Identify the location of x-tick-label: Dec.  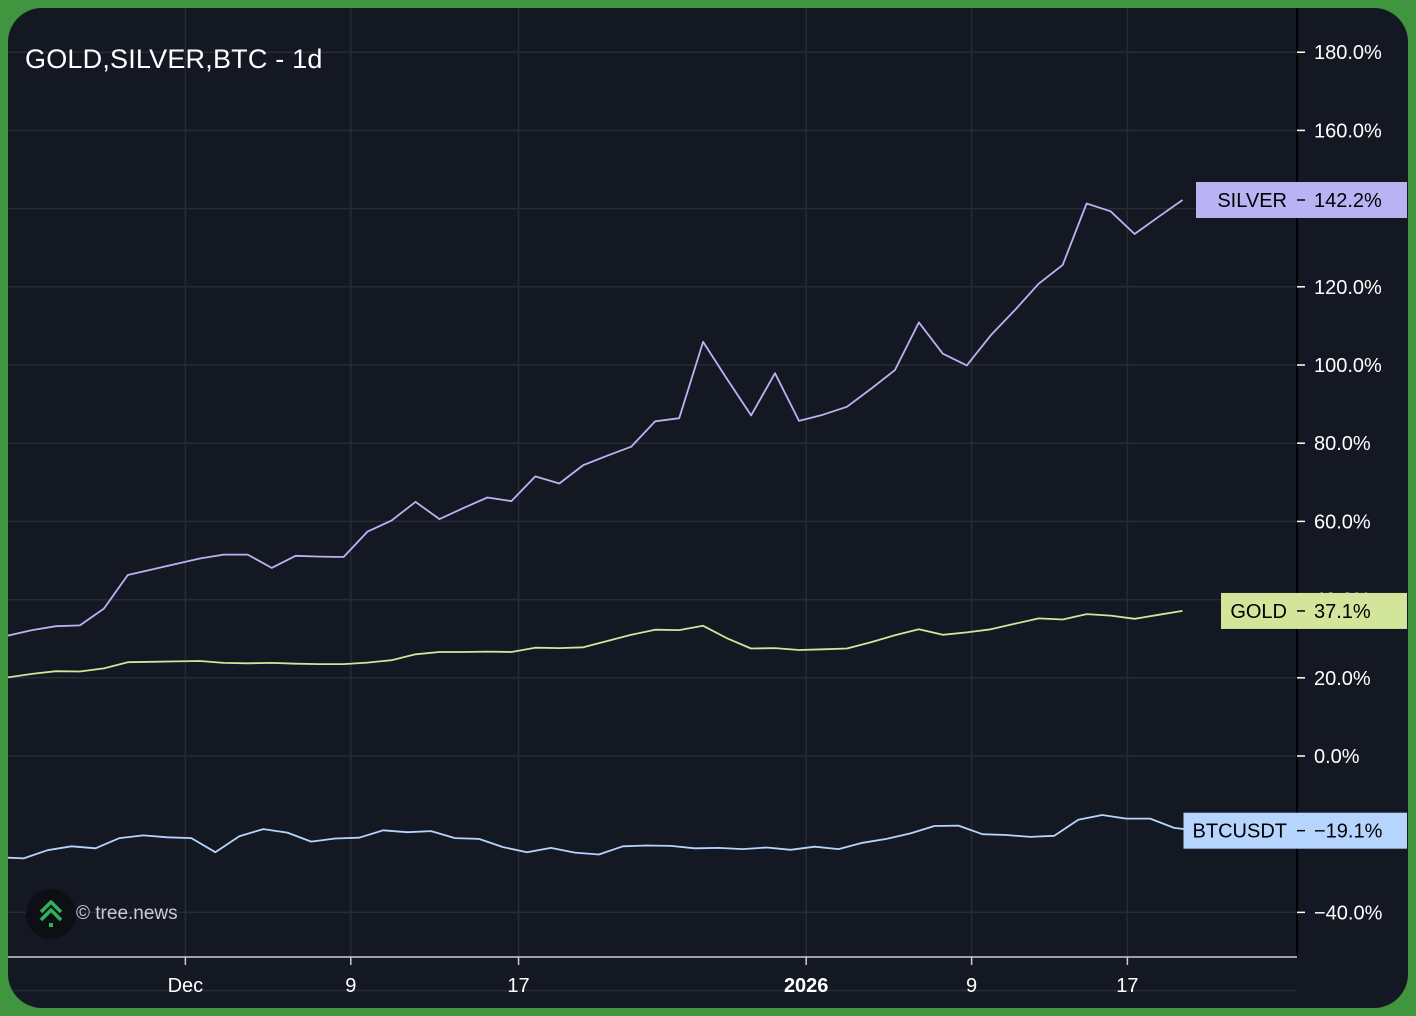
(186, 986).